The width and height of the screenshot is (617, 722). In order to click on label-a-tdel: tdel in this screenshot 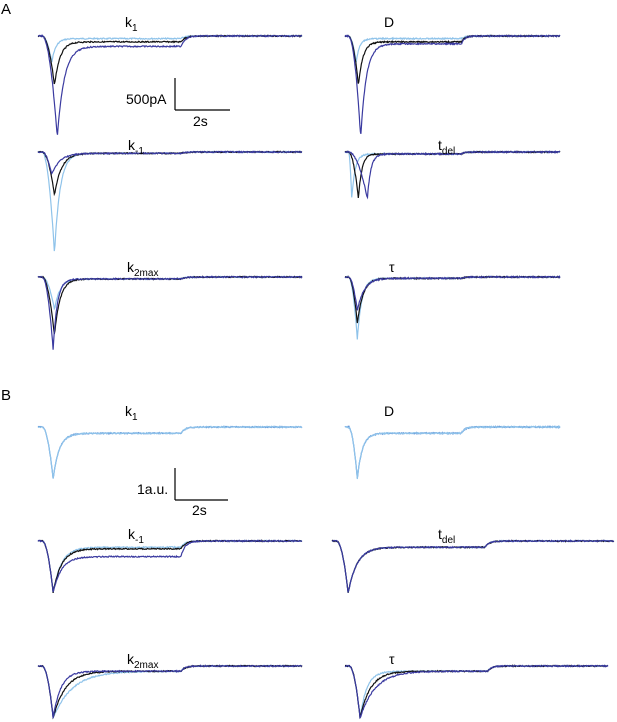, I will do `click(446, 147)`.